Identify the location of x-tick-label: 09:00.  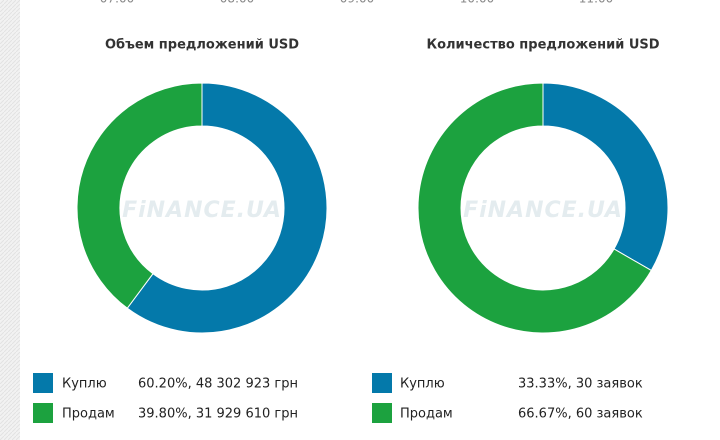
(357, 3).